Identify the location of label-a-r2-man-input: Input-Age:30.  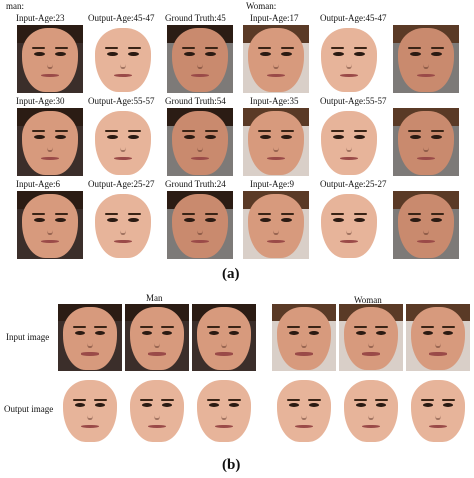
(40, 101).